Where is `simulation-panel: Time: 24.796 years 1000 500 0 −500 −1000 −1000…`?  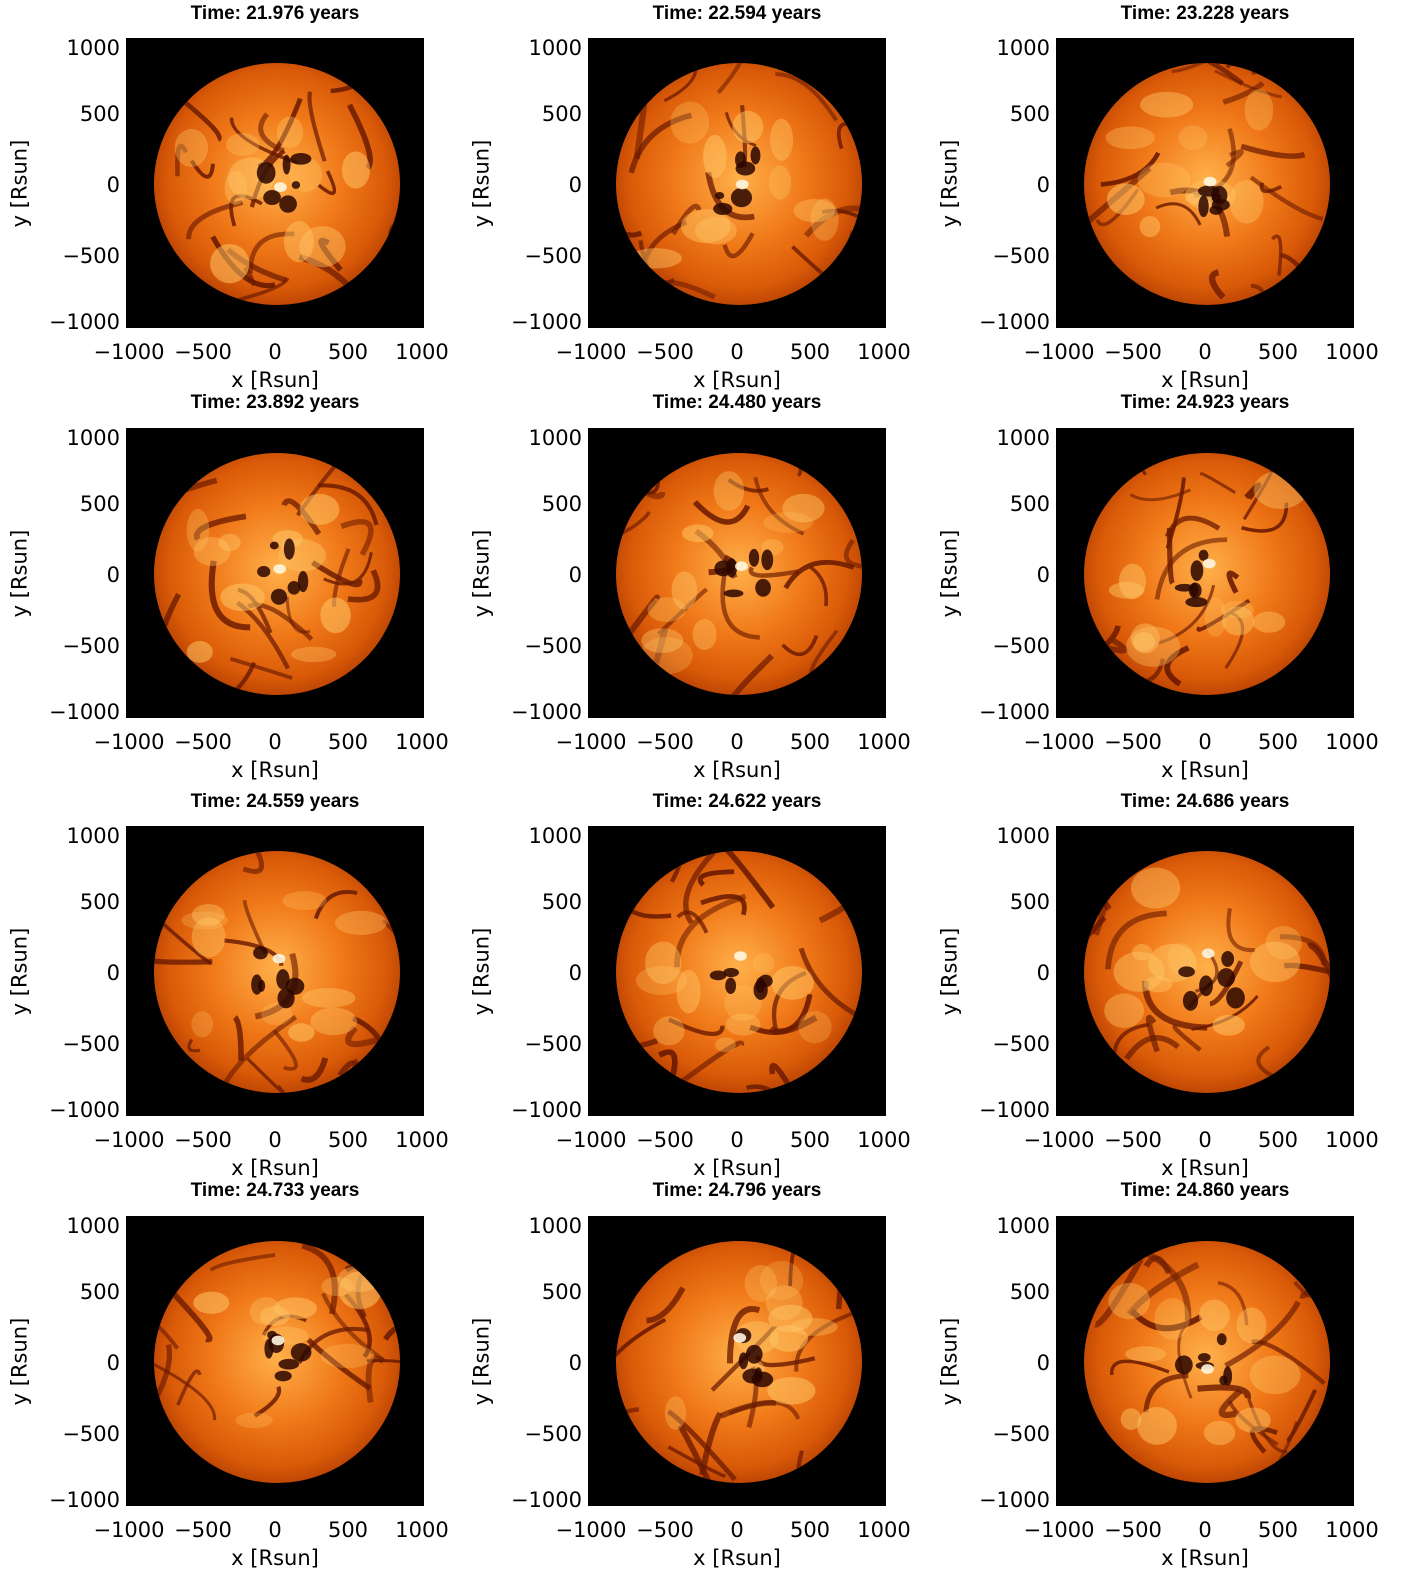
simulation-panel: Time: 24.796 years 1000 500 0 −500 −1000 −1000… is located at coordinates (697, 1374).